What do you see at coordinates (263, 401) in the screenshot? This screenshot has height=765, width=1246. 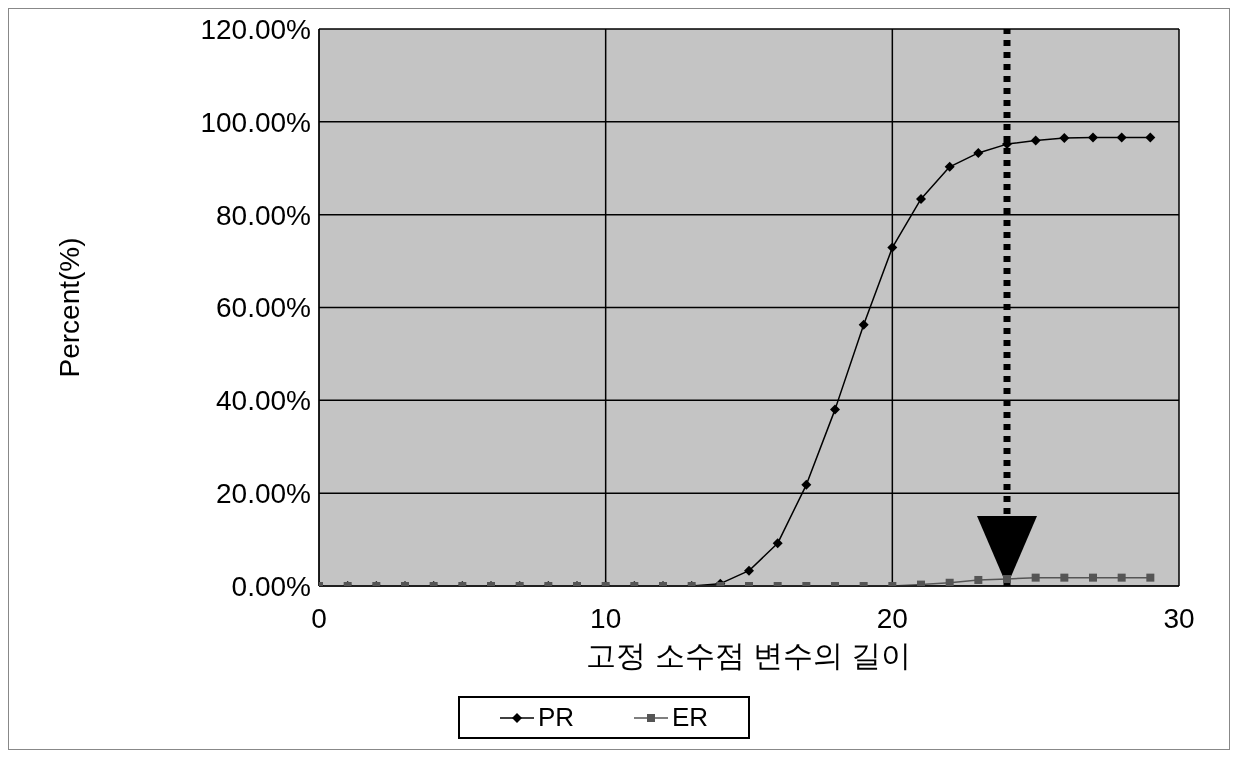 I see `y-tick-label: 40.00%` at bounding box center [263, 401].